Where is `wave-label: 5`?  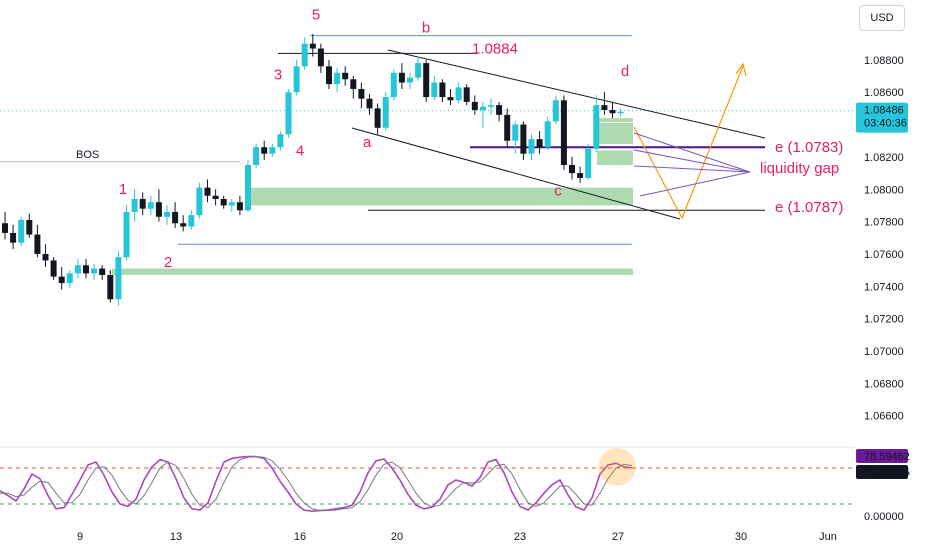 wave-label: 5 is located at coordinates (316, 14).